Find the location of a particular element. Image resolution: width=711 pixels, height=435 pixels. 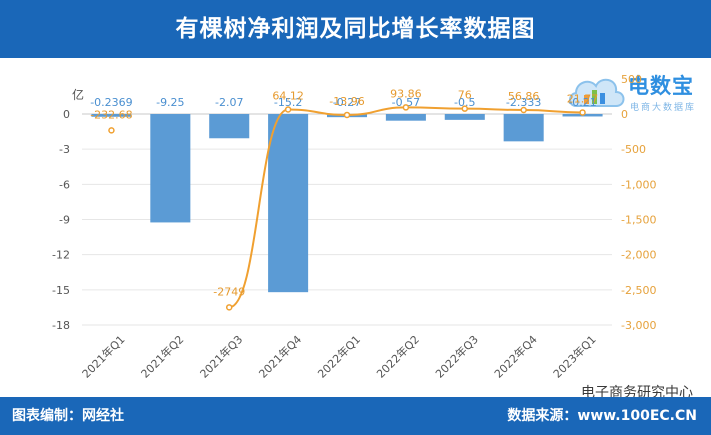

x-tick-label-6: 2022年Q3 is located at coordinates (456, 356).